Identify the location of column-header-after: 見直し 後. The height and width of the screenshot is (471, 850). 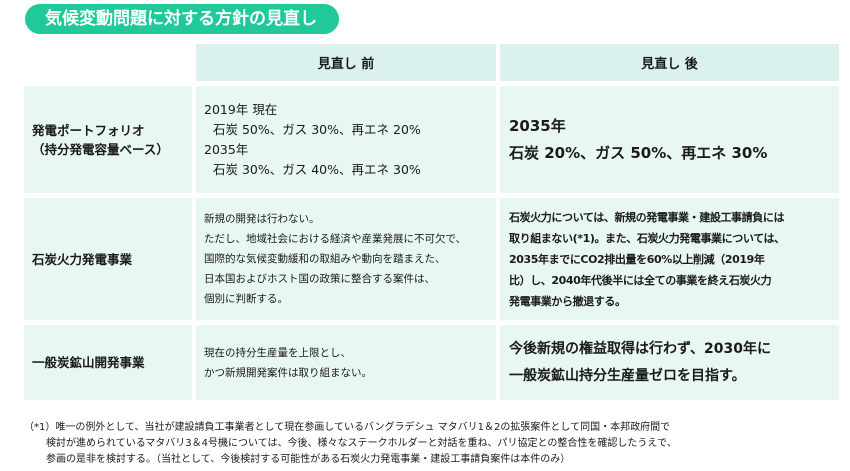
(669, 62).